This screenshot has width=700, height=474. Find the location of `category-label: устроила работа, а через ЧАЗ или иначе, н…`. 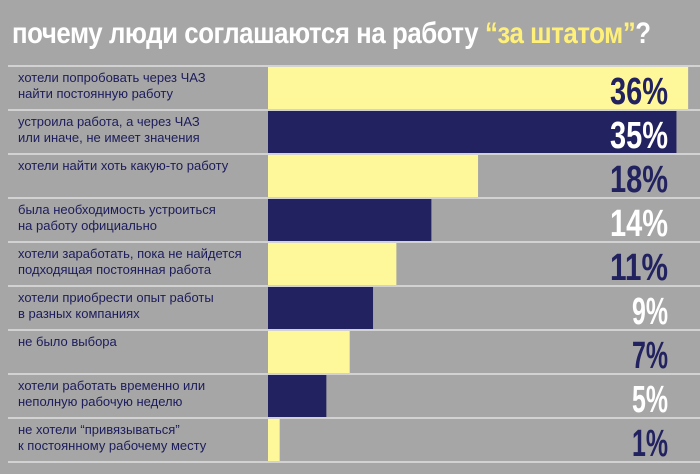

category-label: устроила работа, а через ЧАЗ или иначе, н… is located at coordinates (109, 129).